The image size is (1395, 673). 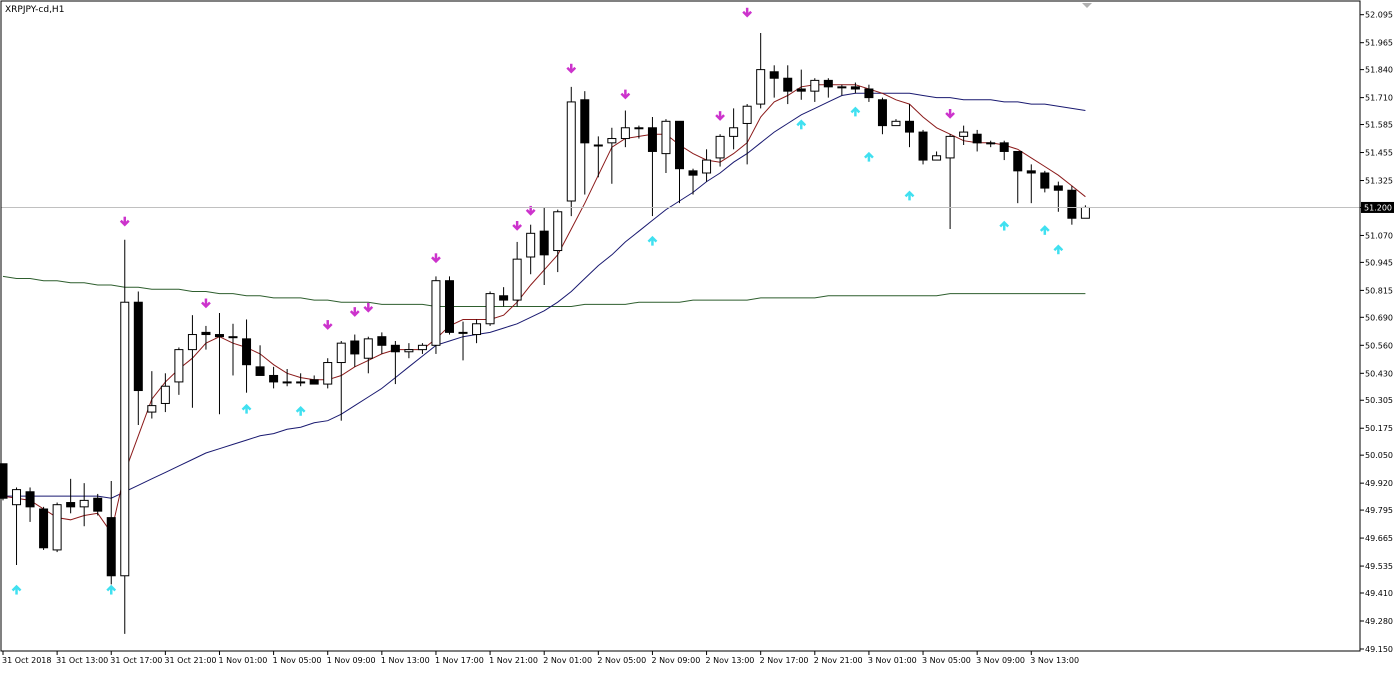 What do you see at coordinates (544, 291) in the screenshot?
I see `ma-slow-line` at bounding box center [544, 291].